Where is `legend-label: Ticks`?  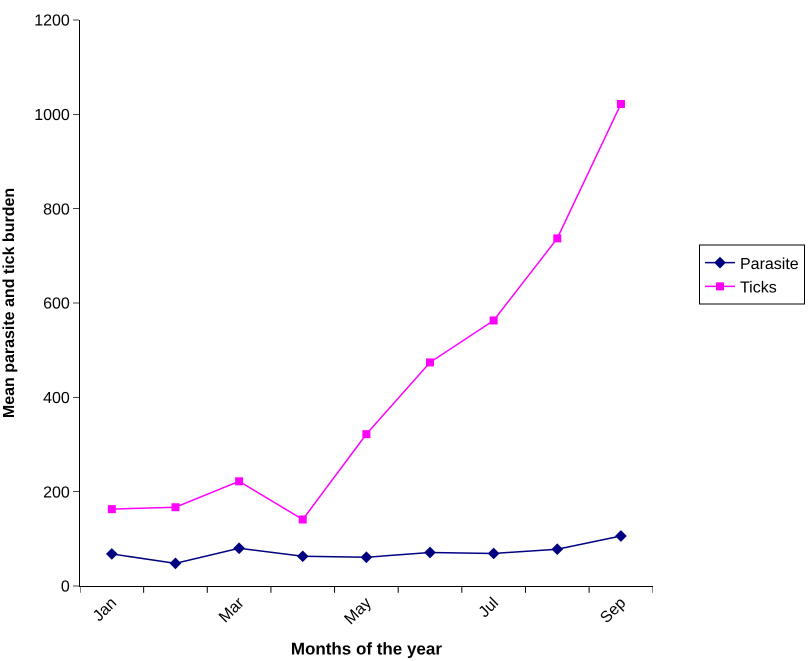 legend-label: Ticks is located at coordinates (758, 288).